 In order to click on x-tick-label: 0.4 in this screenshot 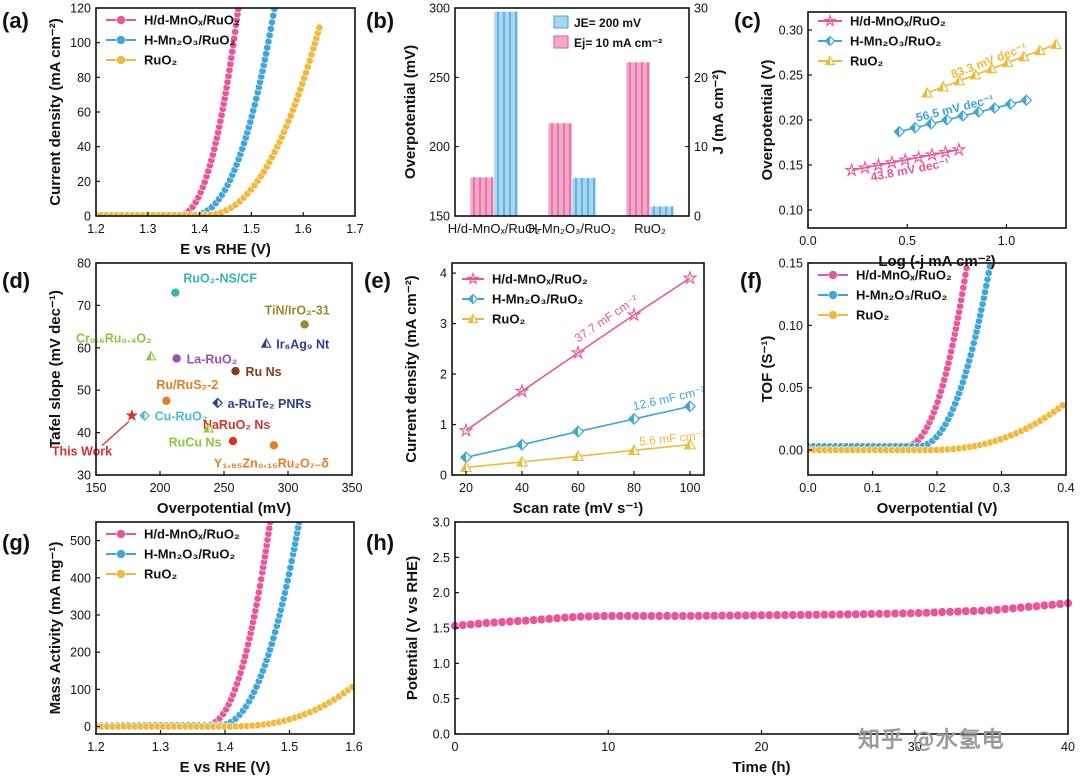, I will do `click(1065, 488)`.